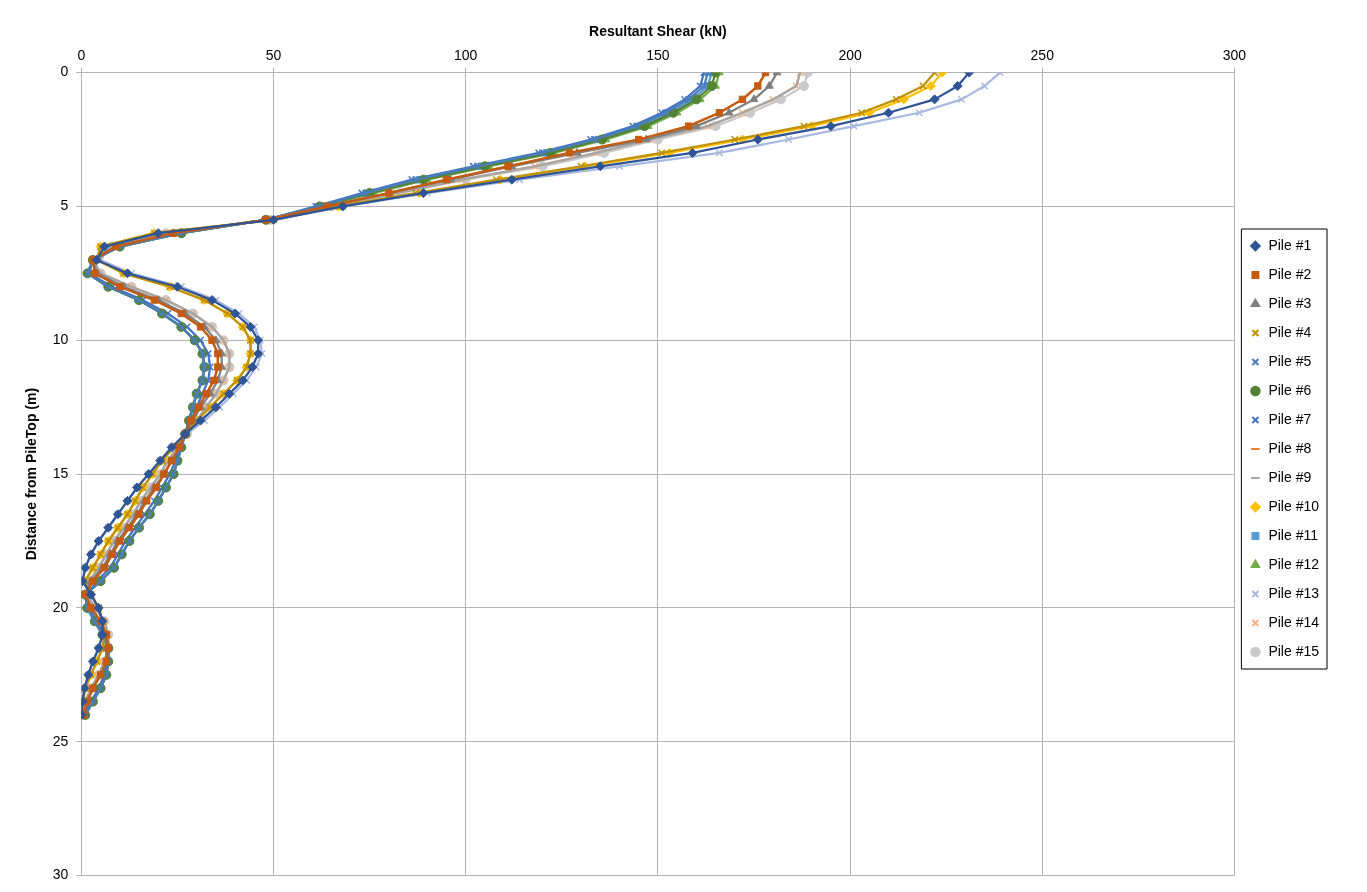  What do you see at coordinates (1290, 302) in the screenshot?
I see `legend-label: Pile #3` at bounding box center [1290, 302].